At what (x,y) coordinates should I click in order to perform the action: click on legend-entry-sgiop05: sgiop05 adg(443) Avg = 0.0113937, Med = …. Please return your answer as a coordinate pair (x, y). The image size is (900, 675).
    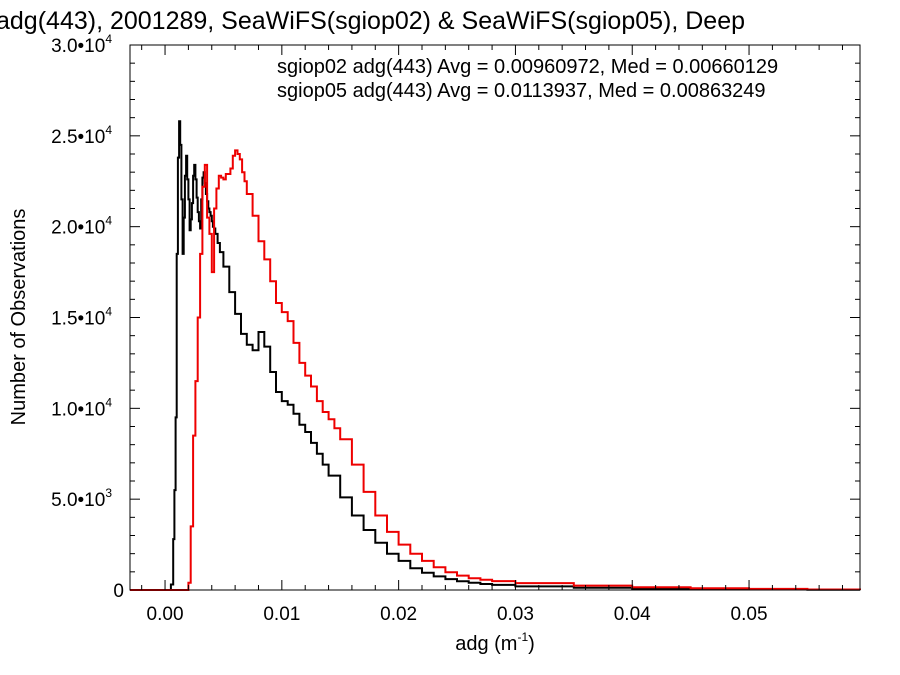
    Looking at the image, I should click on (521, 91).